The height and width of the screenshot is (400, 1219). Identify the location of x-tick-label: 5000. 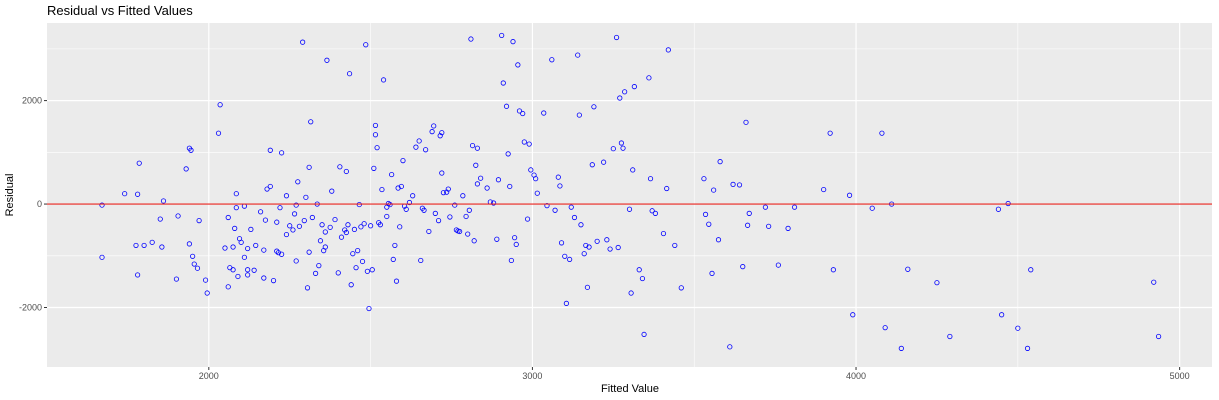
(1180, 376).